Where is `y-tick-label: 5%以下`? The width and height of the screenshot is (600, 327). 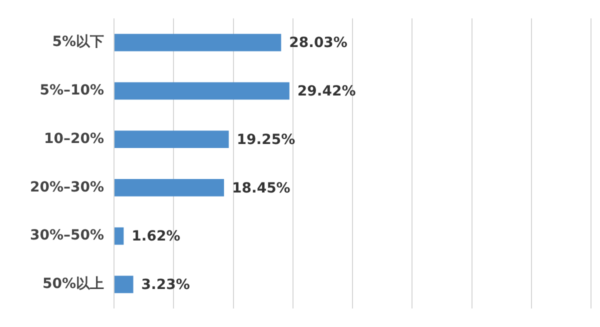 y-tick-label: 5%以下 is located at coordinates (78, 42).